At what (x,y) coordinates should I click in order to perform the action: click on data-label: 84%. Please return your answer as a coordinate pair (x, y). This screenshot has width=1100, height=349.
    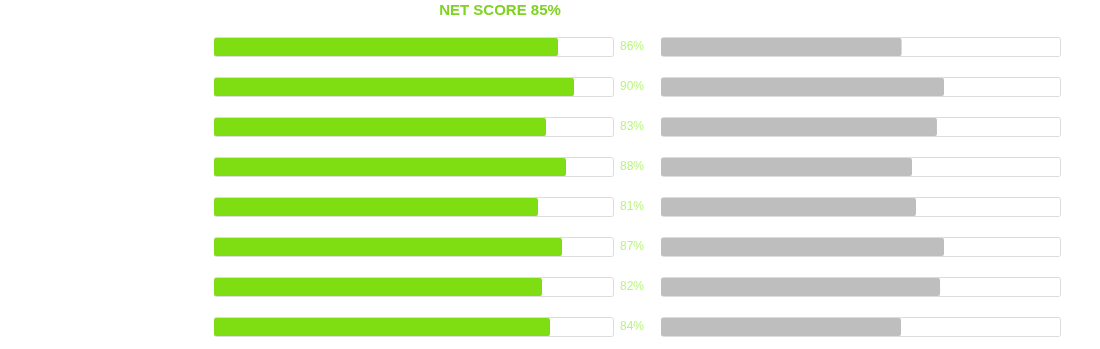
    Looking at the image, I should click on (632, 326).